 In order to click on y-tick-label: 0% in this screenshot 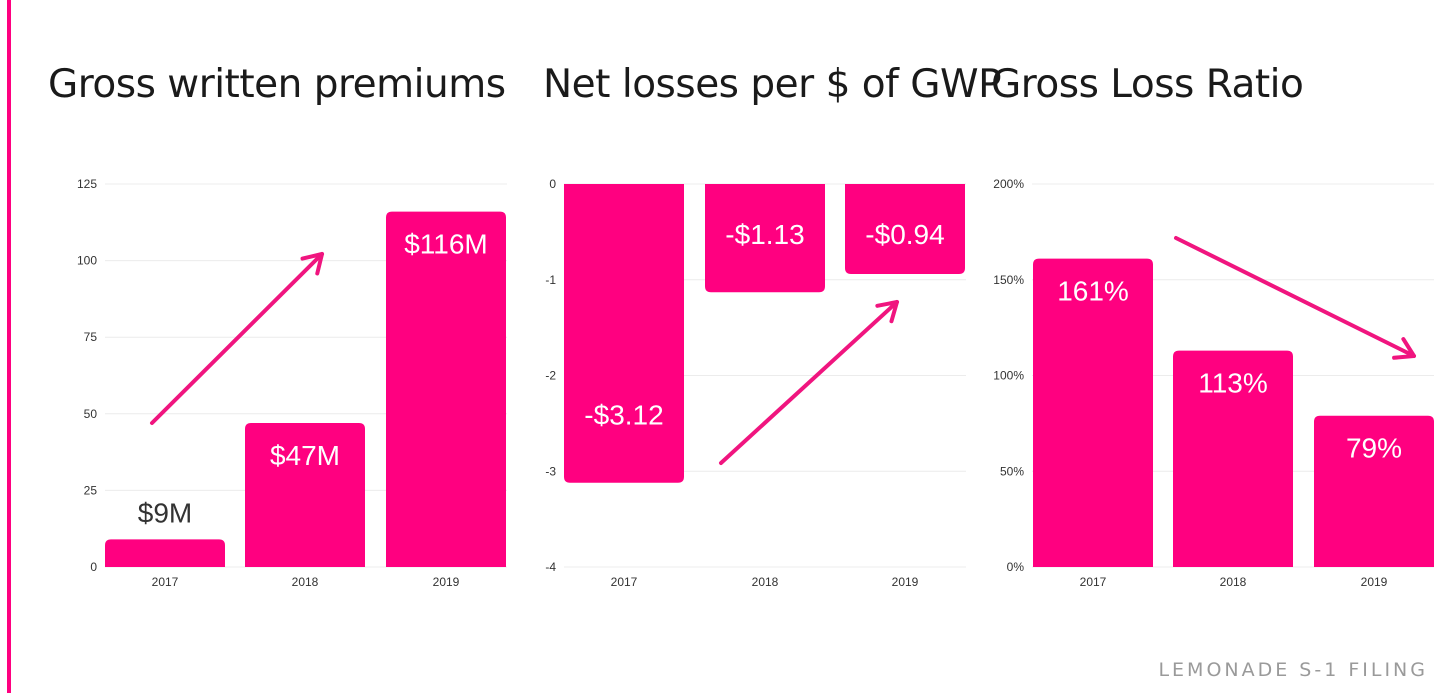, I will do `click(1016, 567)`.